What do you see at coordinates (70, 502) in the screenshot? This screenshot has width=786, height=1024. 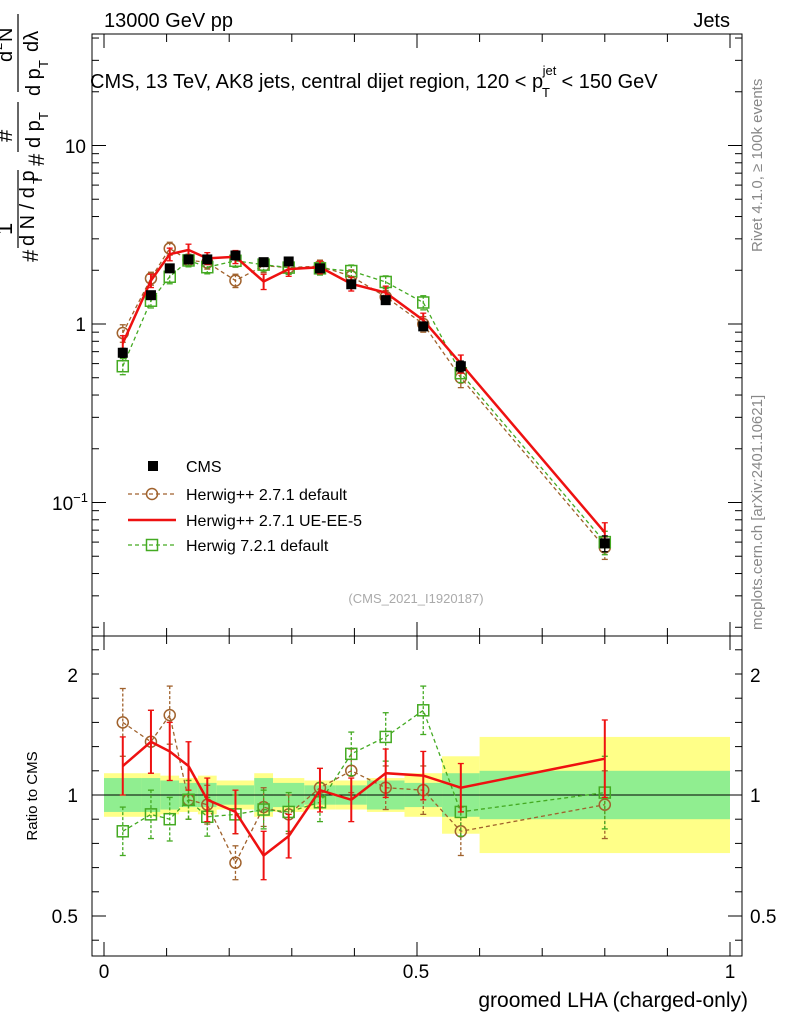 I see `main-ytick-01: 10−1` at bounding box center [70, 502].